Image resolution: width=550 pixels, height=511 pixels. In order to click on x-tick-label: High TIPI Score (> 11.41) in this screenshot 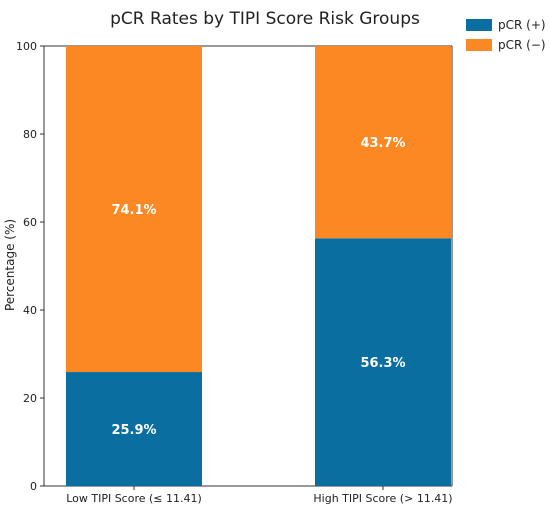, I will do `click(382, 498)`.